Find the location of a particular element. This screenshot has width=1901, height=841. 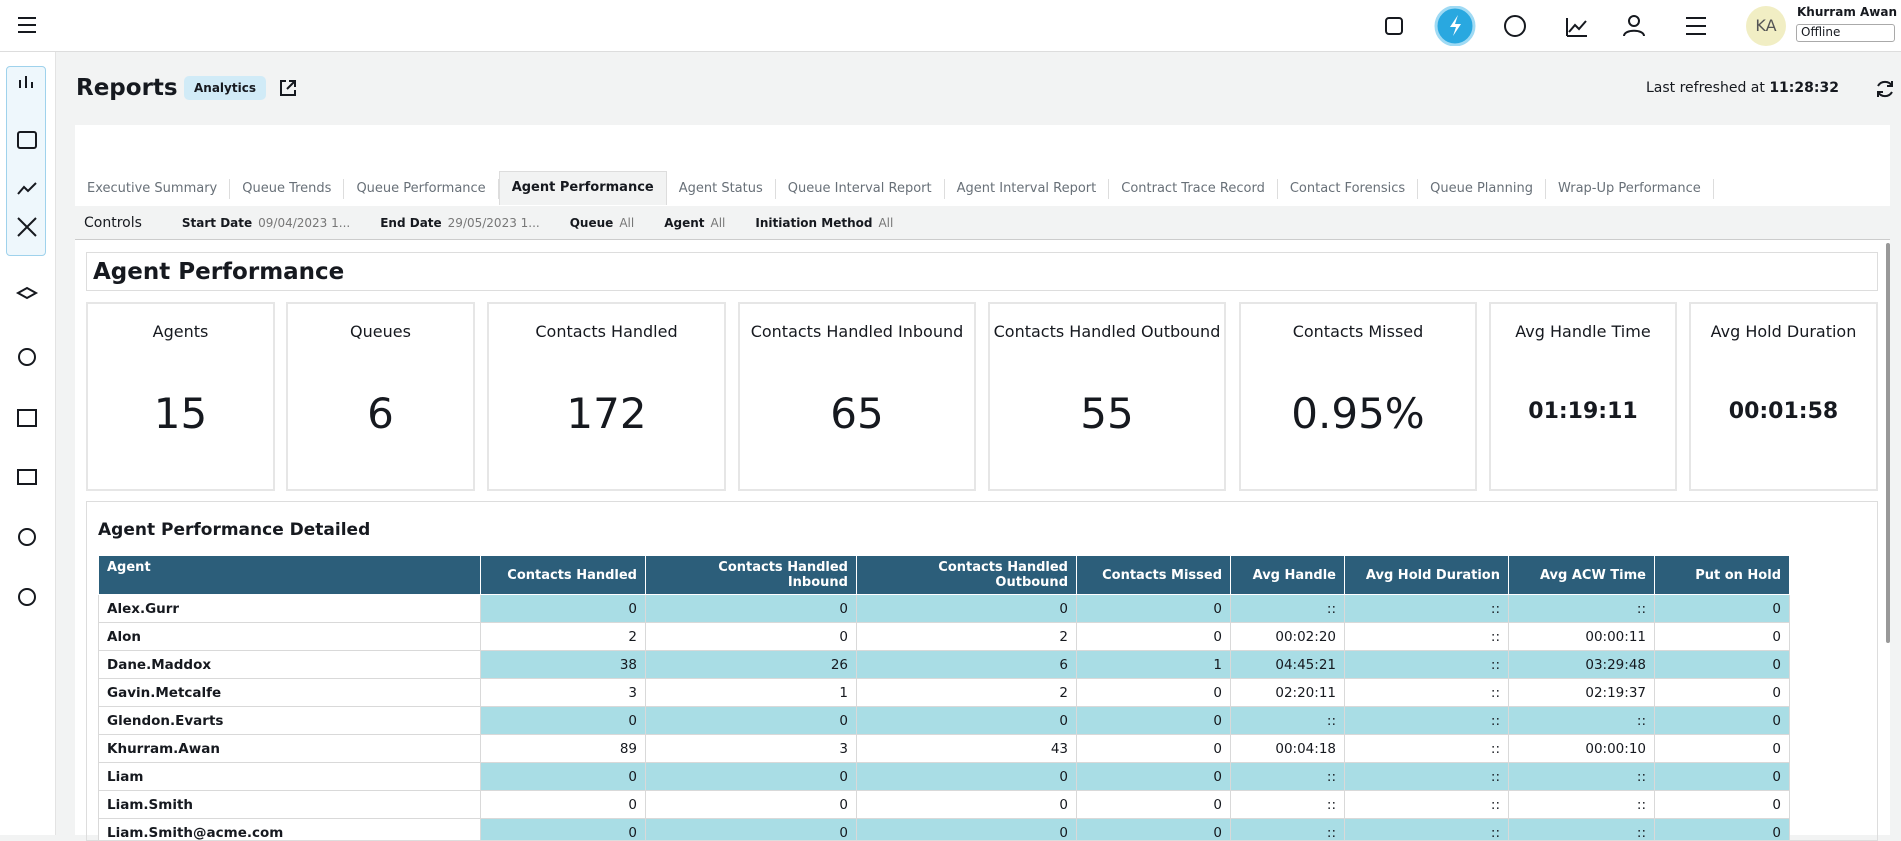

section-header: Agent Performance is located at coordinates (982, 271).